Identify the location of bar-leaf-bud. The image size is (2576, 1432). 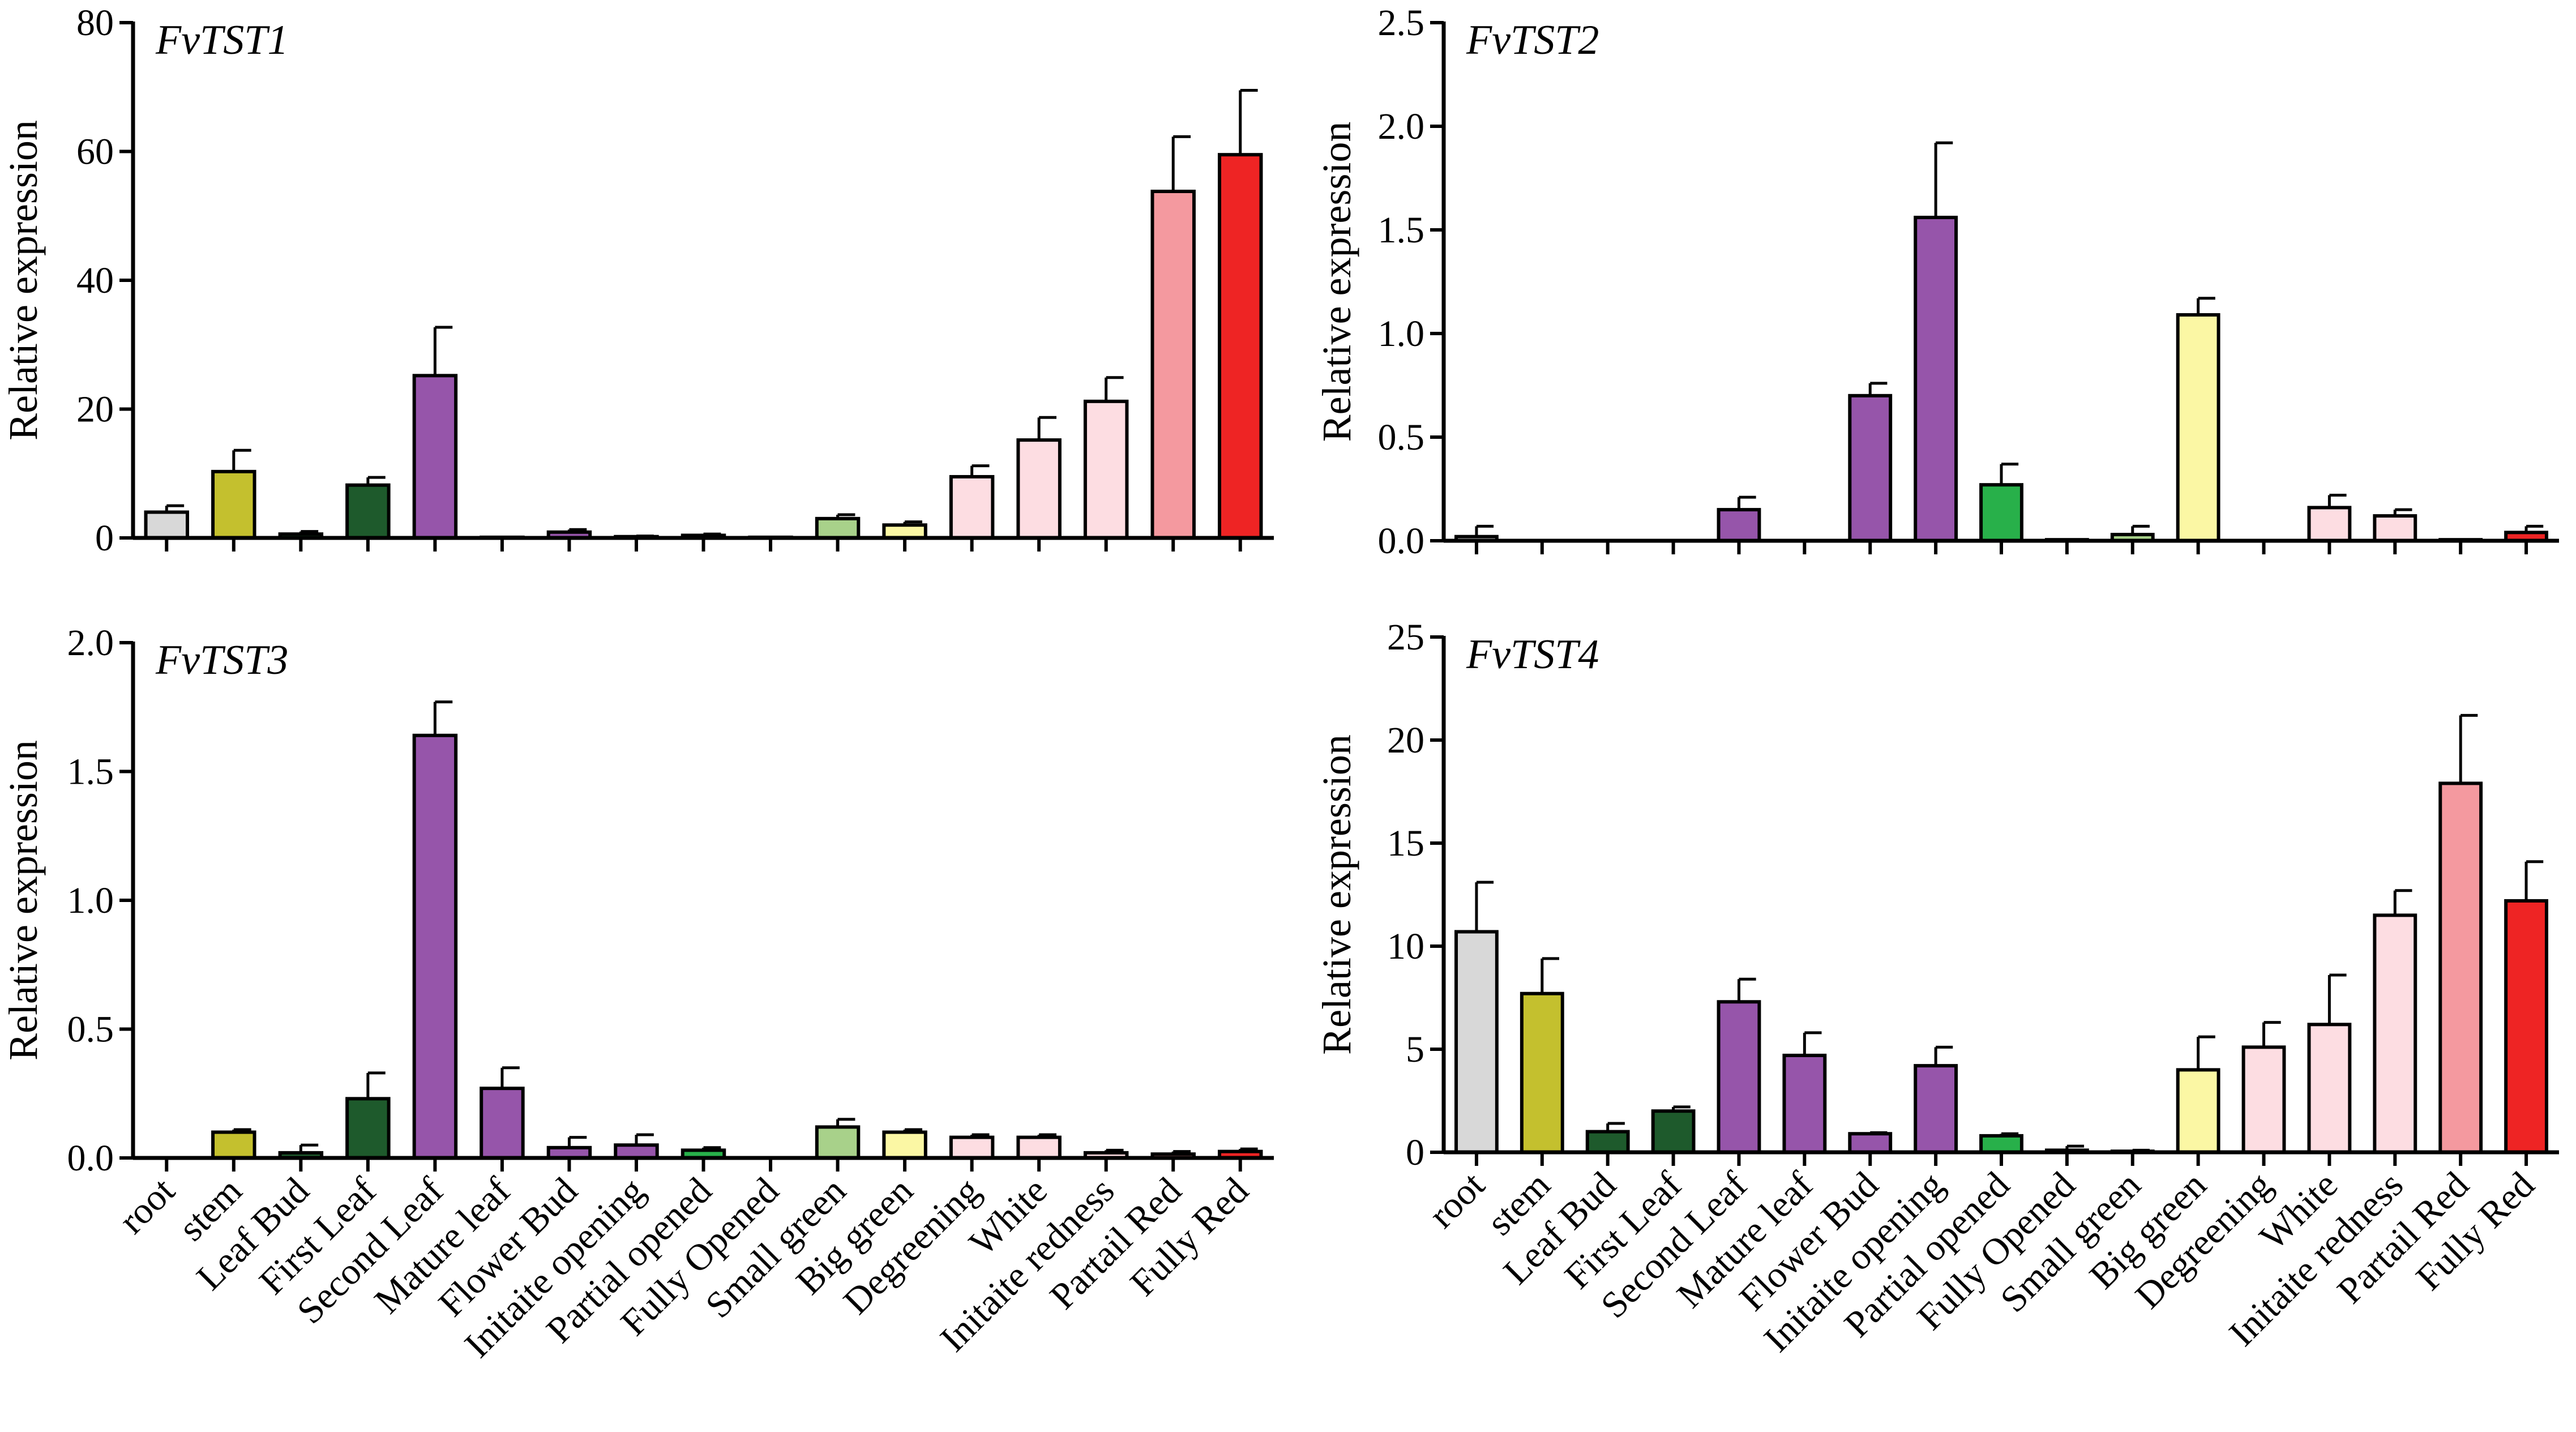
(1607, 1142).